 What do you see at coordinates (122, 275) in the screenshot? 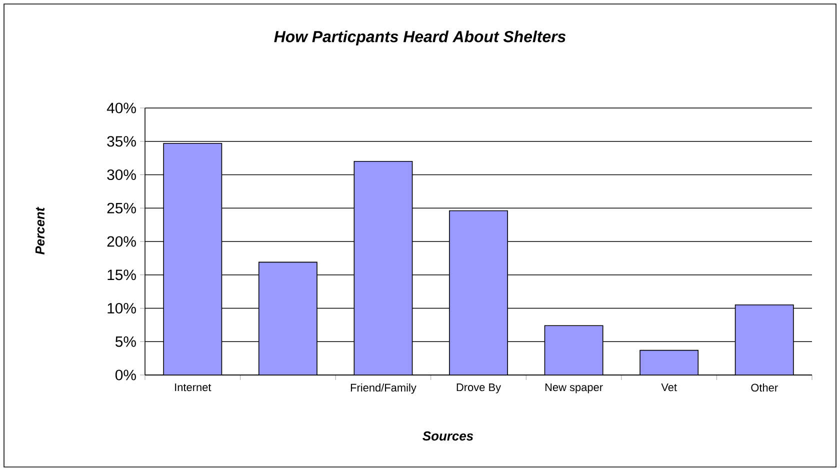
I see `y-tick-label: 15%` at bounding box center [122, 275].